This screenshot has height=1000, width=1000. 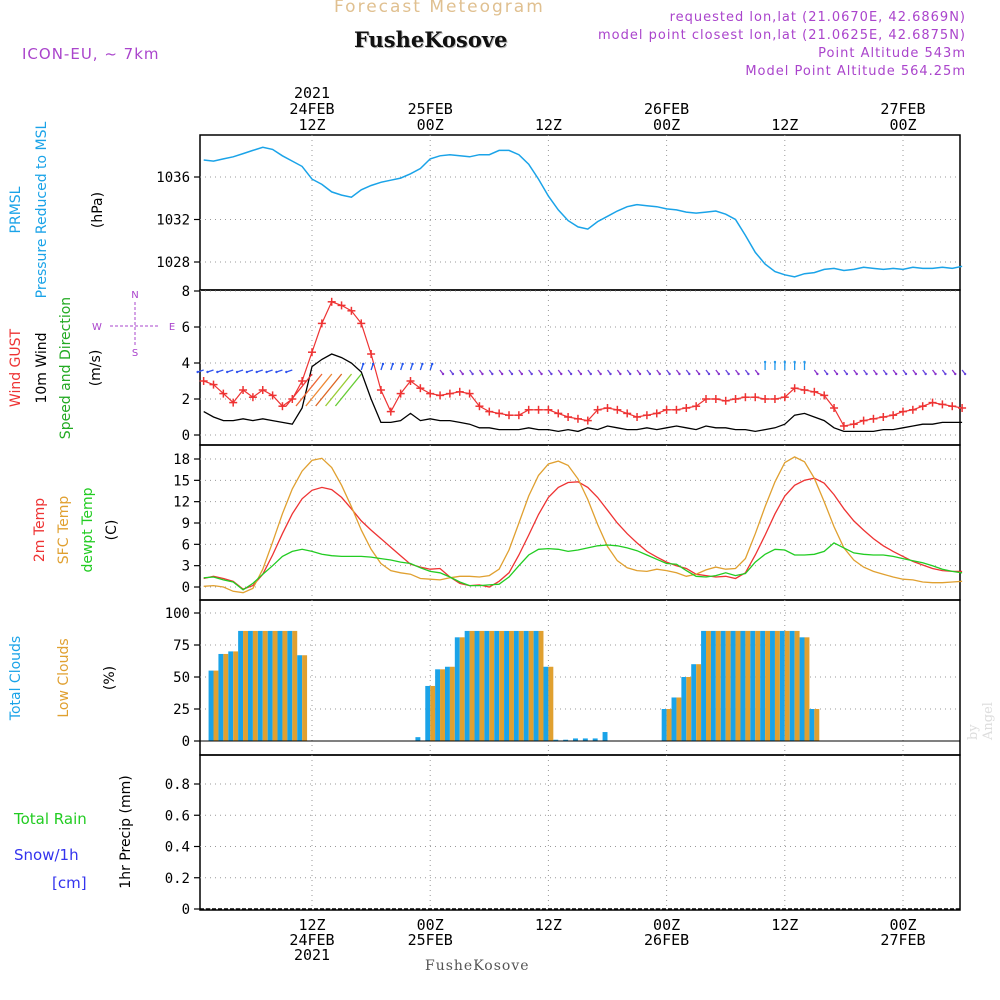 I want to click on time-label-bottom: 26FEB, so click(x=666, y=940).